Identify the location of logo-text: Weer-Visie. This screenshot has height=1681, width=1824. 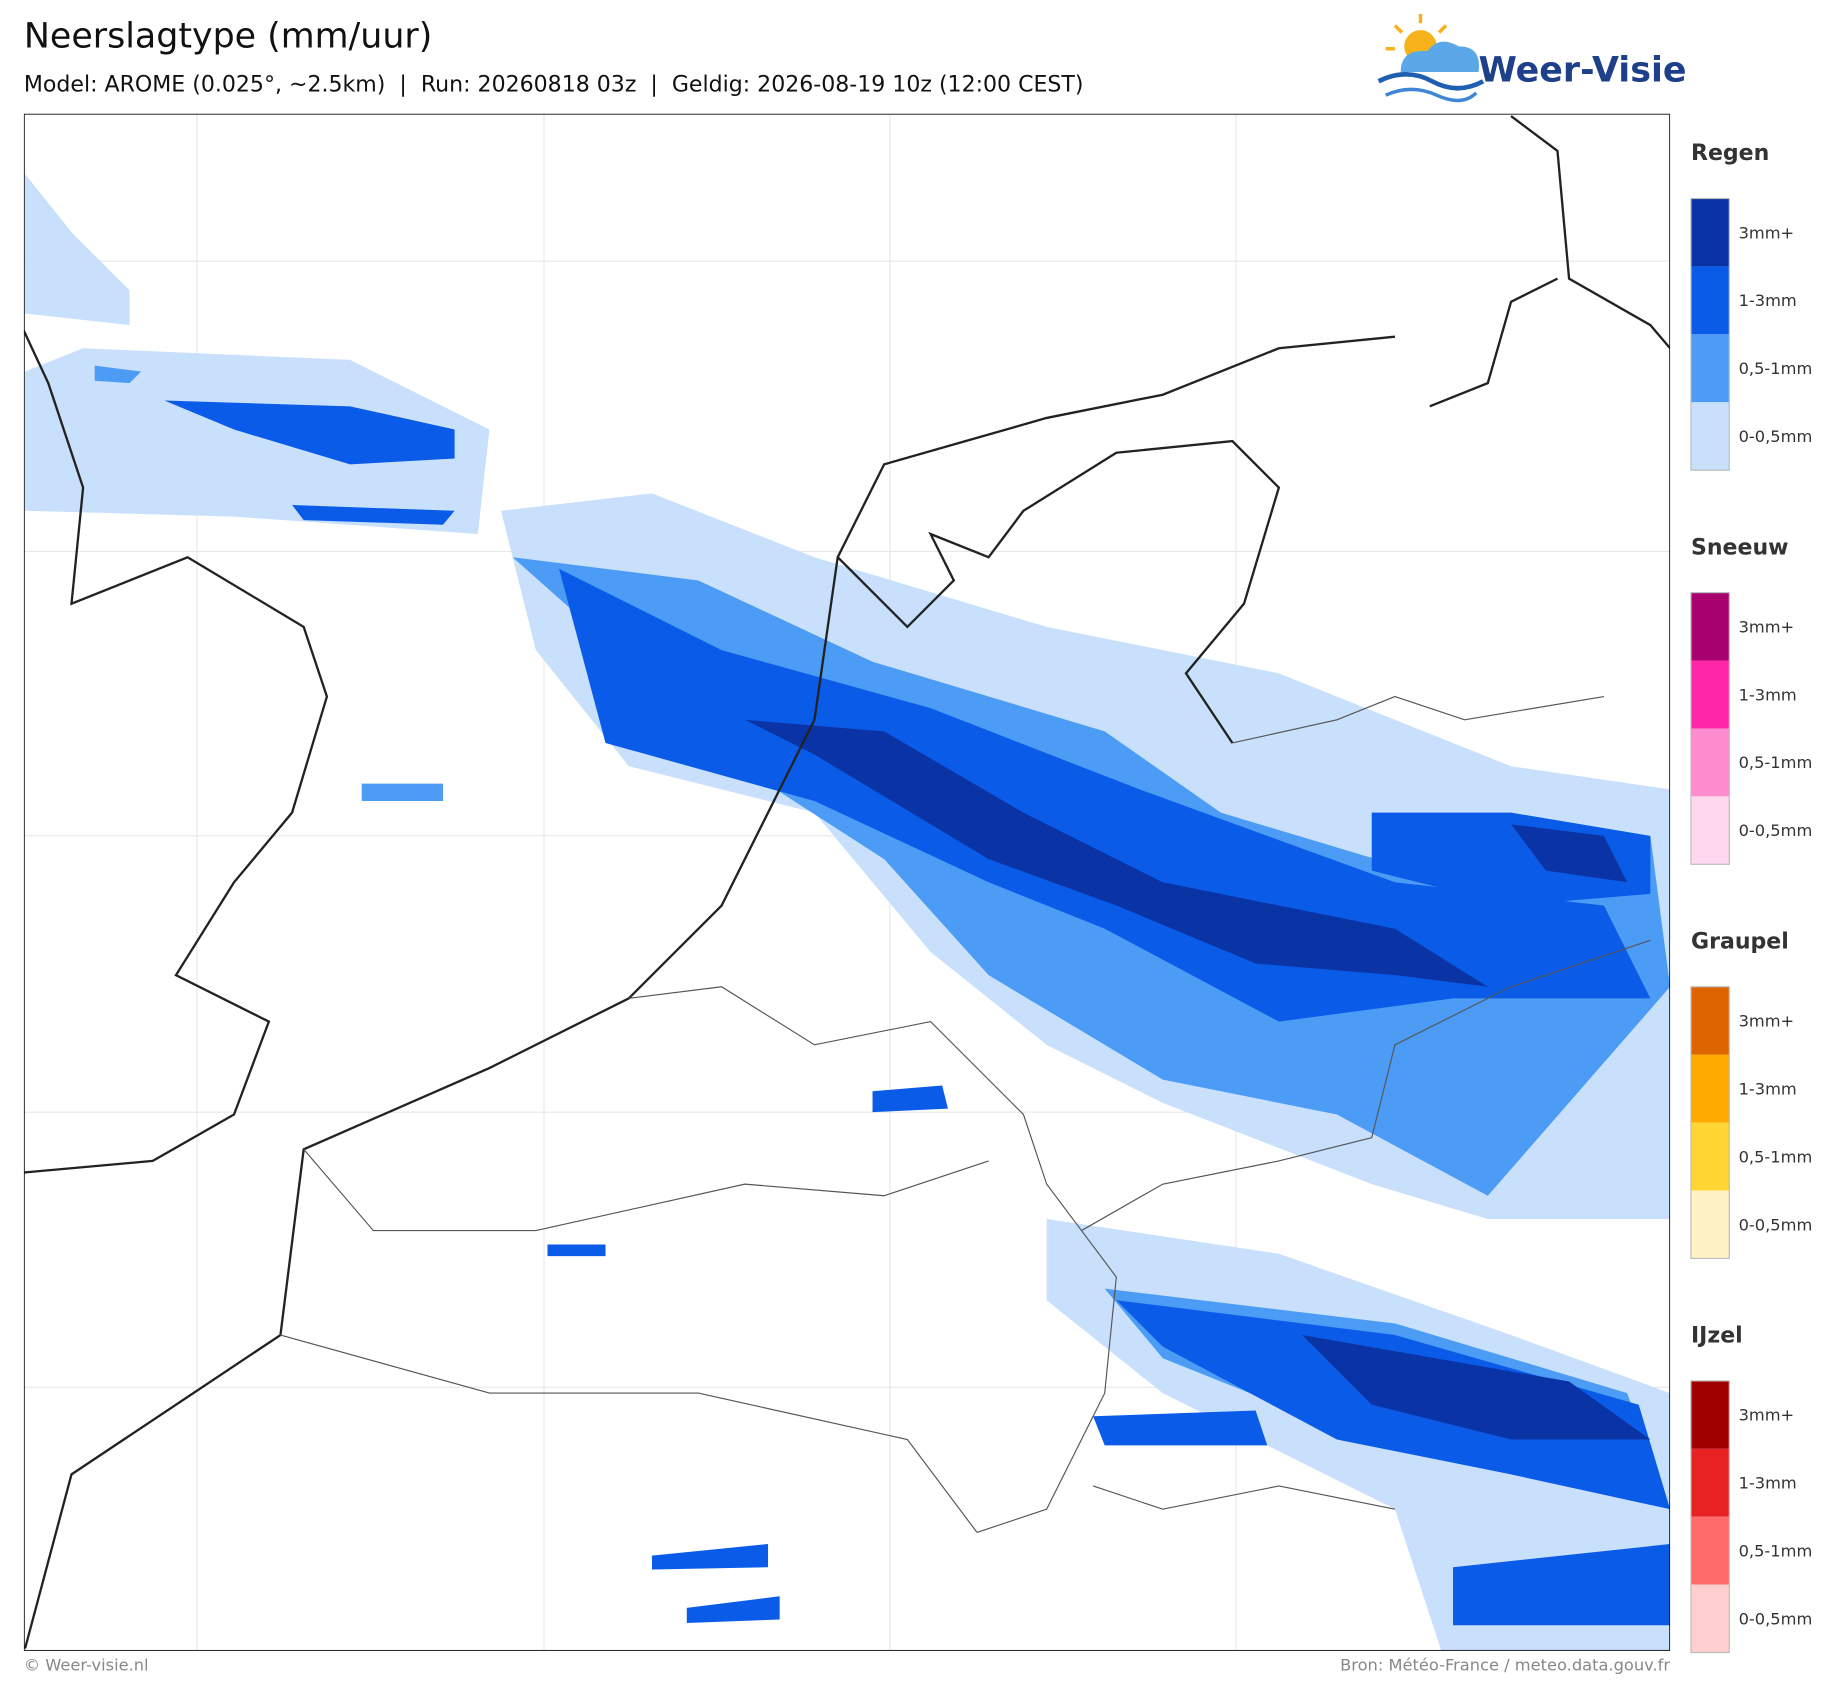
(1583, 70).